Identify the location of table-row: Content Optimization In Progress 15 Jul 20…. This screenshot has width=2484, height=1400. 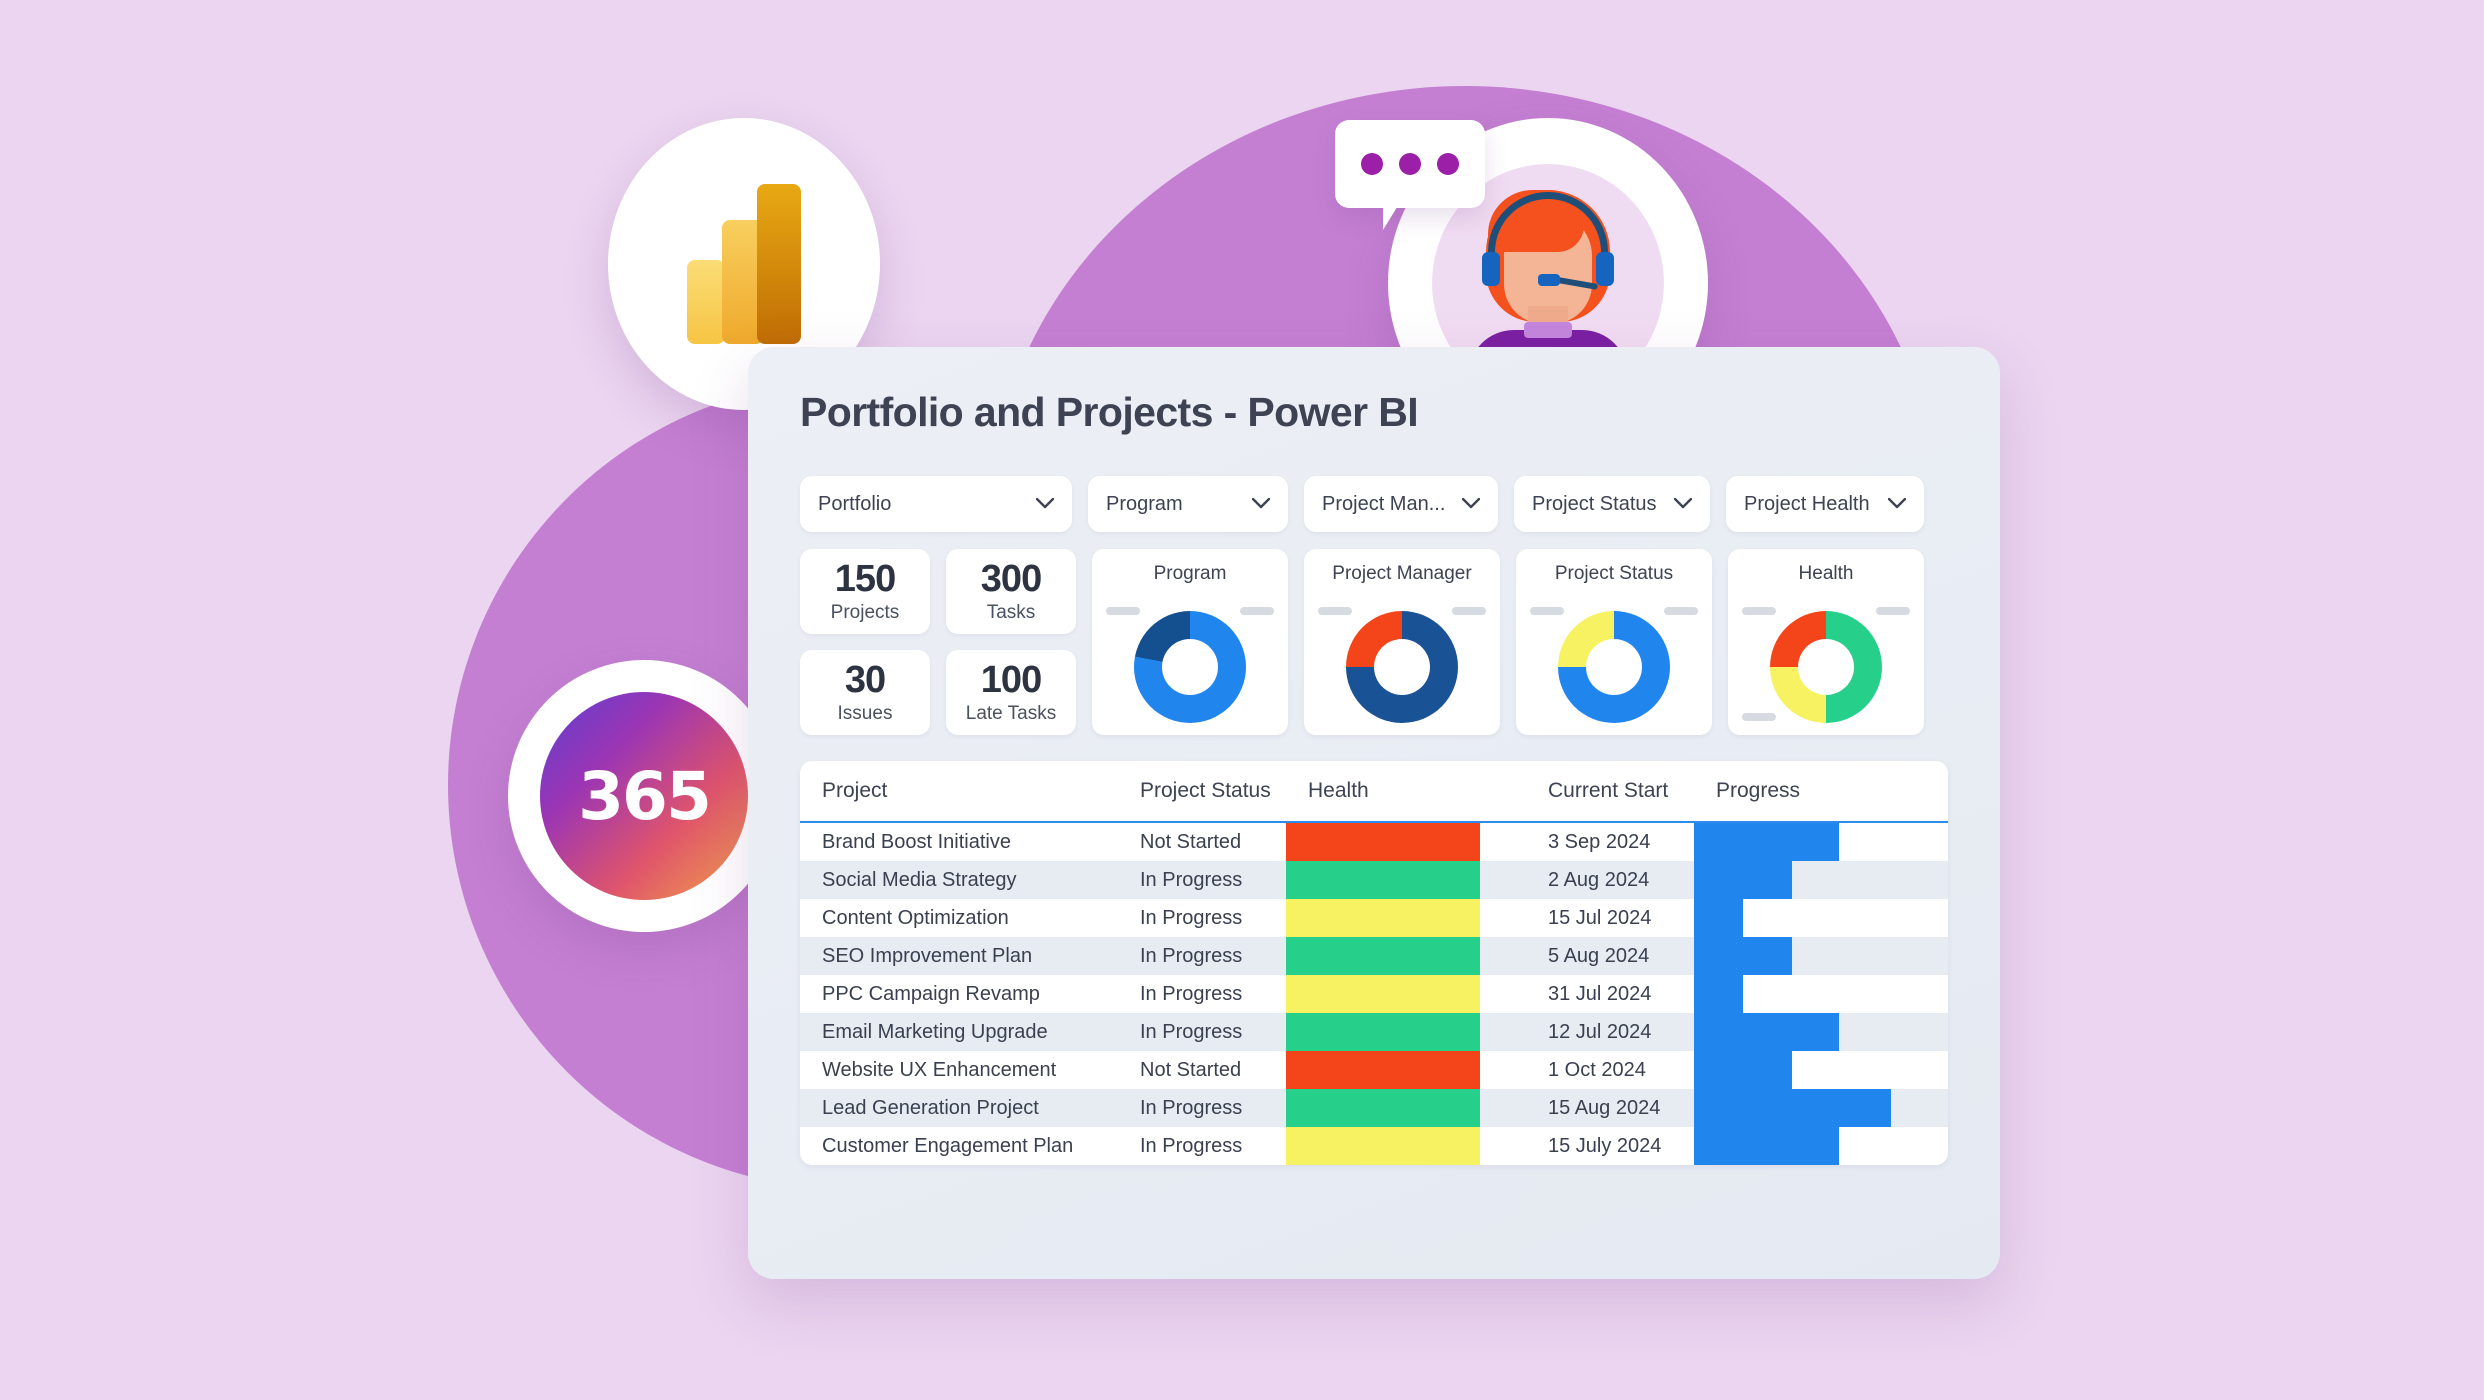
(1374, 918).